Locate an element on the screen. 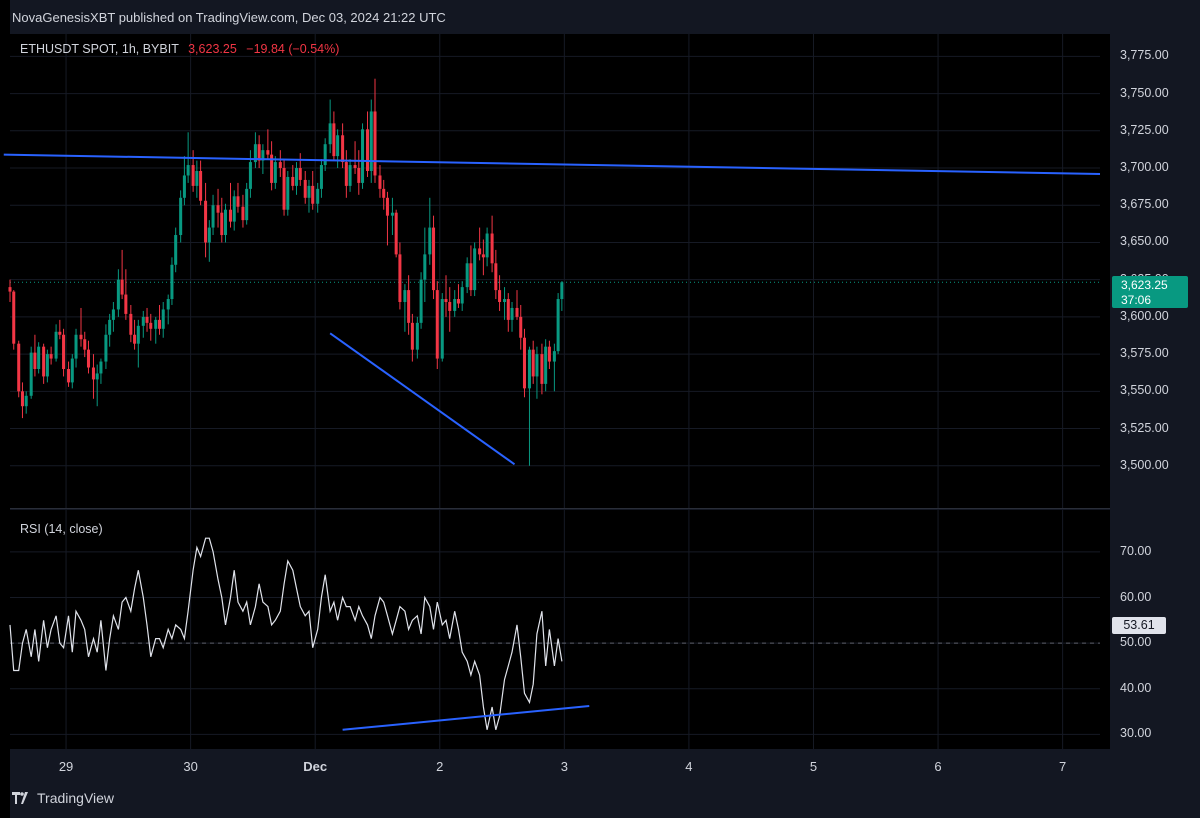 The height and width of the screenshot is (818, 1200). price-tick-label: 3,525.00 is located at coordinates (1144, 427).